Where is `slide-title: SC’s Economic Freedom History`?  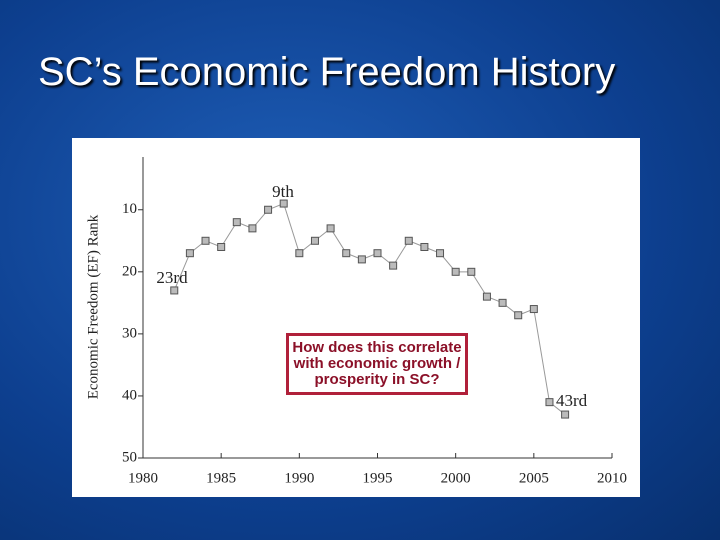 slide-title: SC’s Economic Freedom History is located at coordinates (327, 72).